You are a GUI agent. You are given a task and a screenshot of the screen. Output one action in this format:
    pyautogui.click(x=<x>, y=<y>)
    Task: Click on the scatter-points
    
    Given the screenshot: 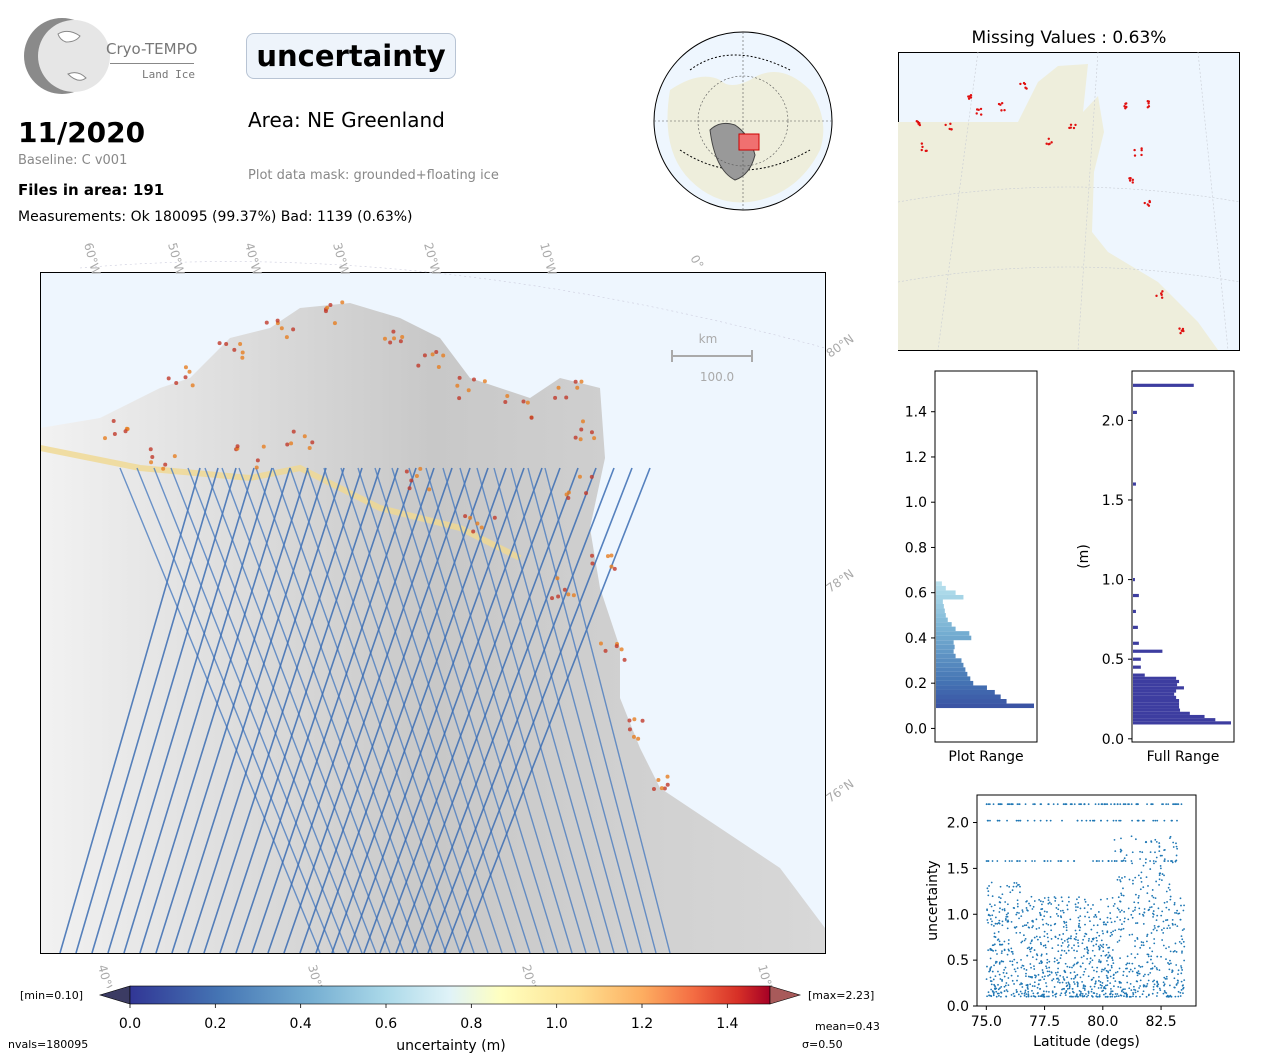 What is the action you would take?
    pyautogui.click(x=1085, y=900)
    